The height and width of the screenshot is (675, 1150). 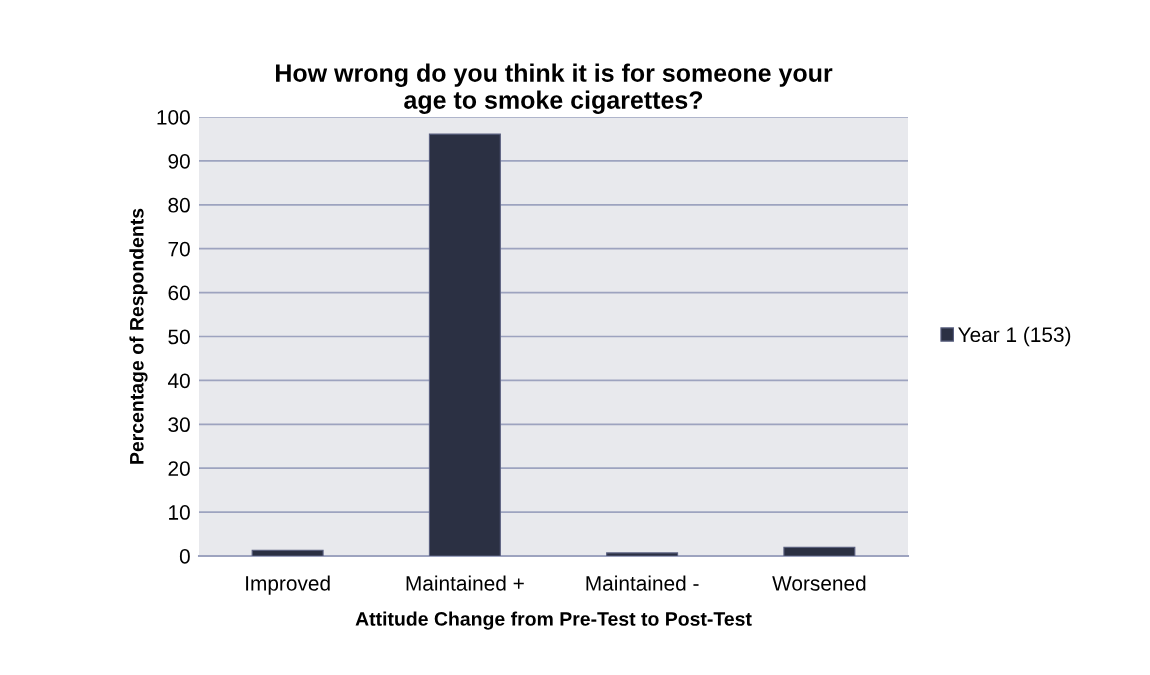 I want to click on legend-label: Year 1 (153), so click(x=1014, y=336).